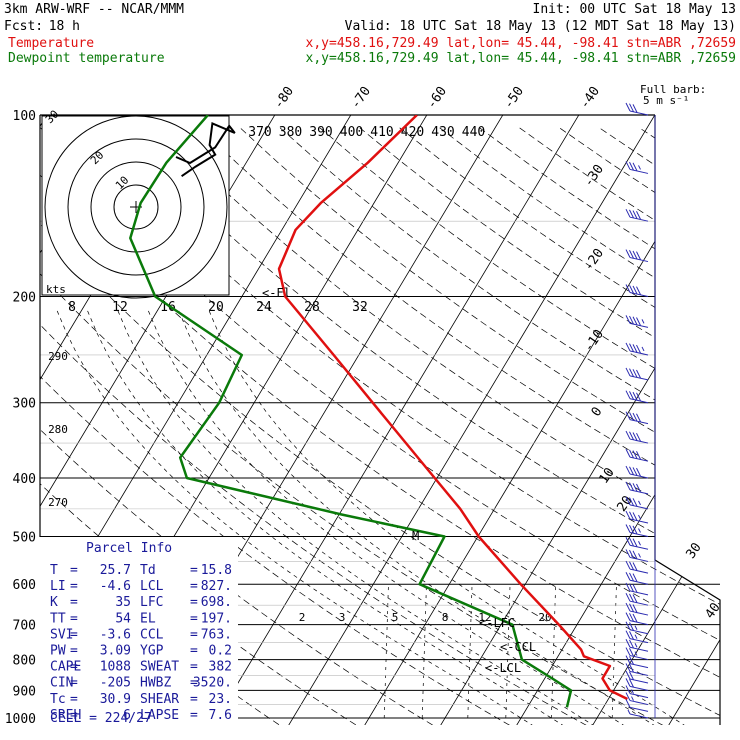  Describe the element at coordinates (64, 26) in the screenshot. I see `forecast-hours: 18 h` at that location.